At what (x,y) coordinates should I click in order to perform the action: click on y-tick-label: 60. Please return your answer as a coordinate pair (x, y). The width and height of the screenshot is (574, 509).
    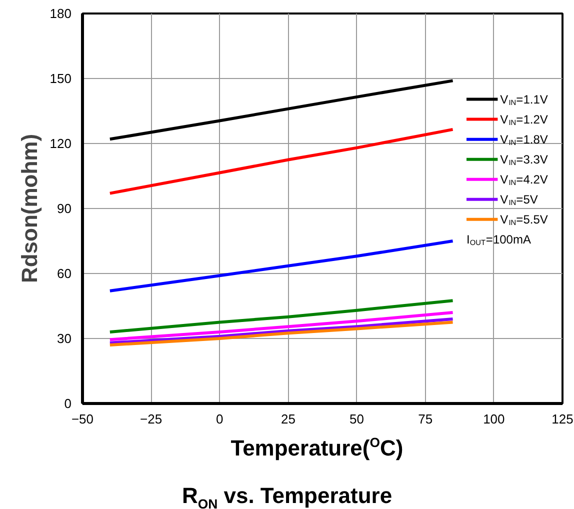
    Looking at the image, I should click on (64, 273).